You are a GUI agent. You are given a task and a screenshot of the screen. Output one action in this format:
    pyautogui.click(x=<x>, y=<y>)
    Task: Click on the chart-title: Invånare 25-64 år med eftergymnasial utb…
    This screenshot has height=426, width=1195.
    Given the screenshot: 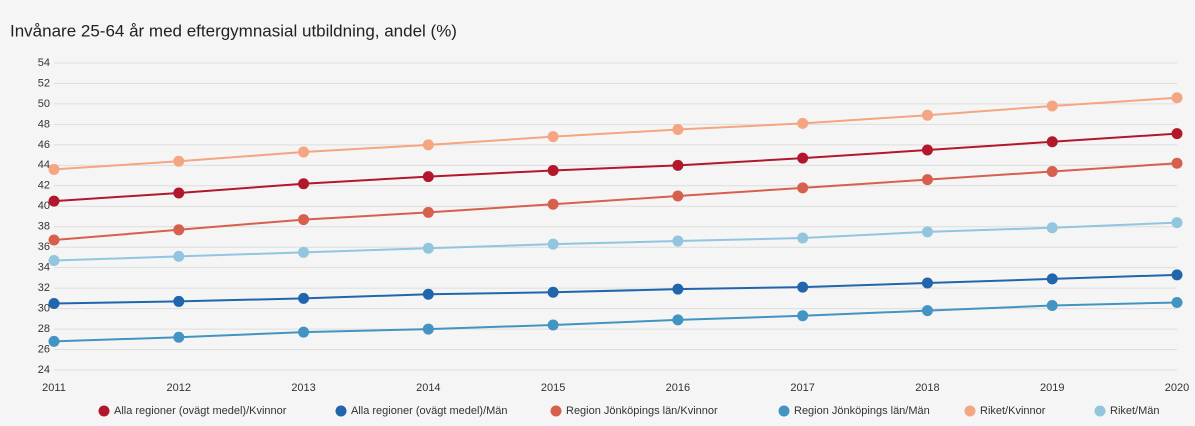 What is the action you would take?
    pyautogui.click(x=233, y=30)
    